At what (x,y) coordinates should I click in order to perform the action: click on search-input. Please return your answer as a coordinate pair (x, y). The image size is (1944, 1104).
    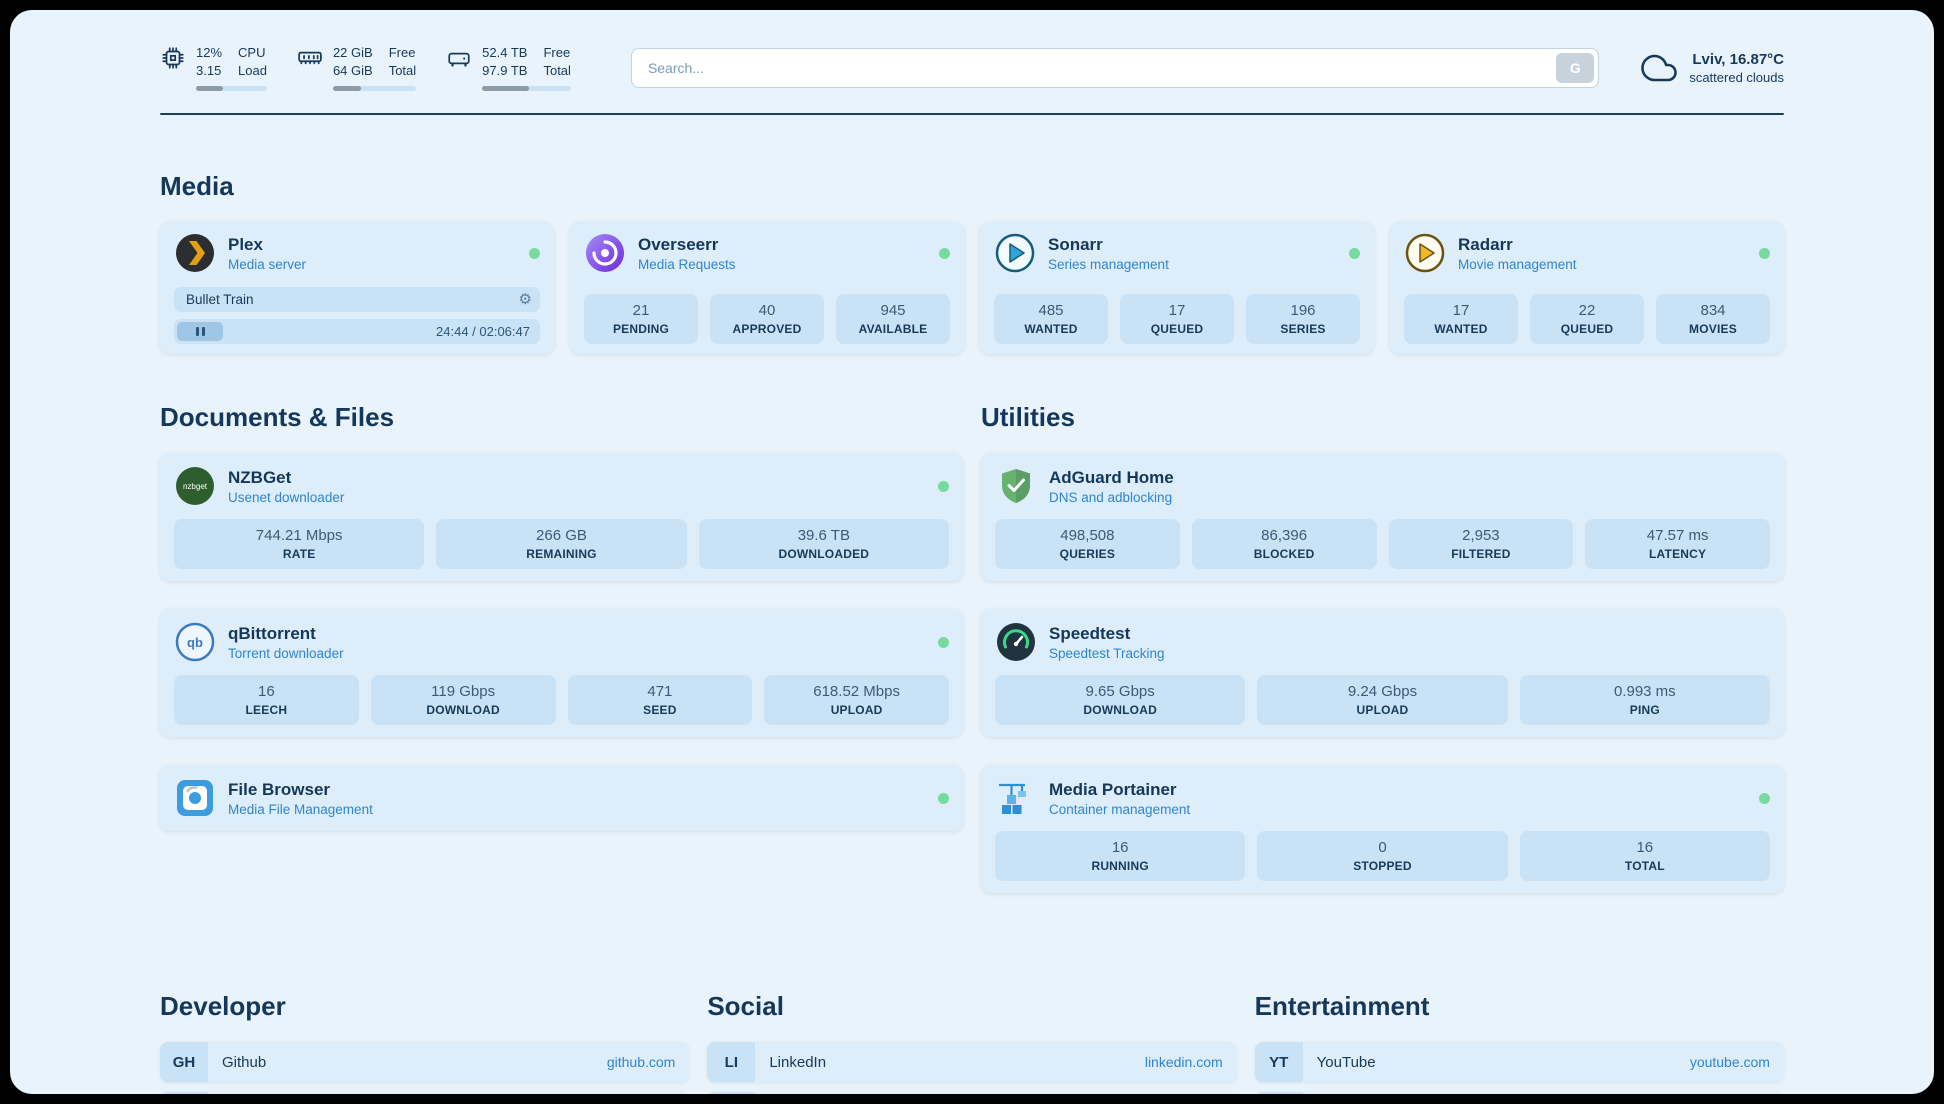
    Looking at the image, I should click on (1115, 67).